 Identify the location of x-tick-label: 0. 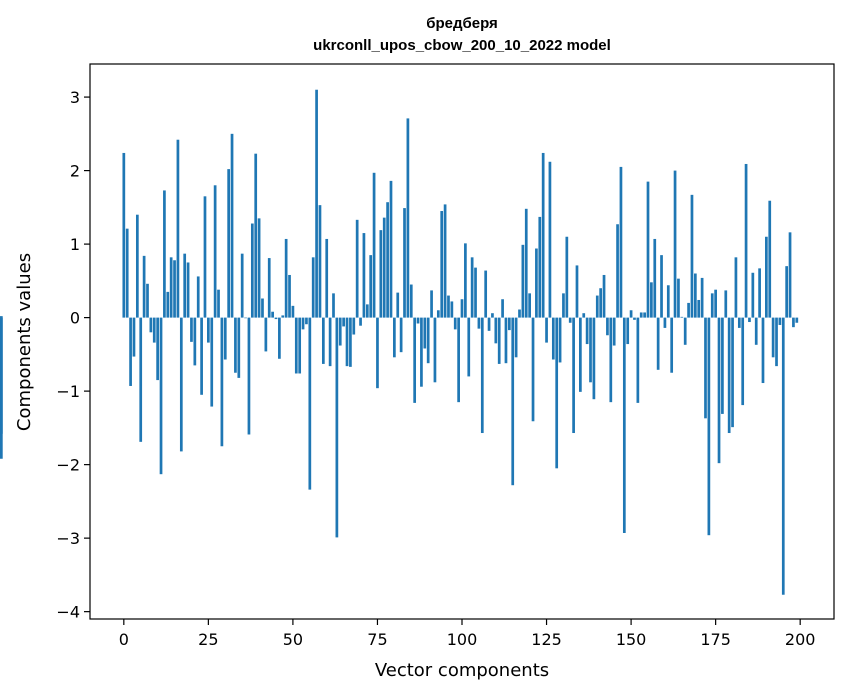
(124, 639).